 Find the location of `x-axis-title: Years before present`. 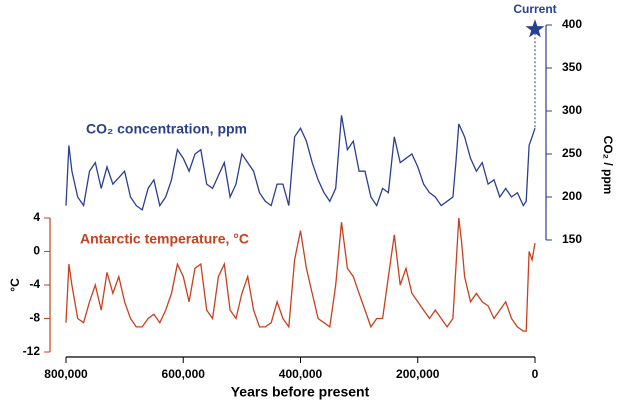

x-axis-title: Years before present is located at coordinates (300, 392).